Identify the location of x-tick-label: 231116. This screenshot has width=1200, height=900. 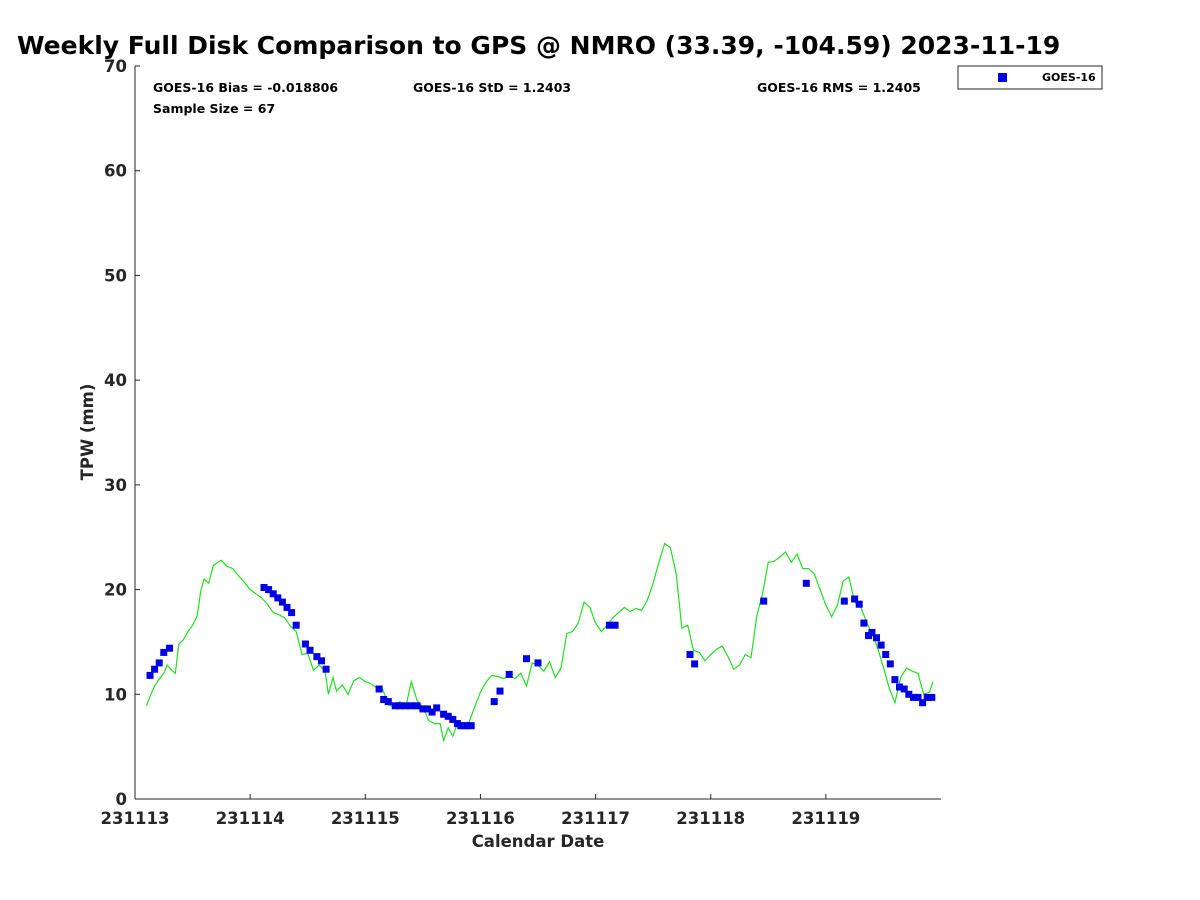
(480, 818).